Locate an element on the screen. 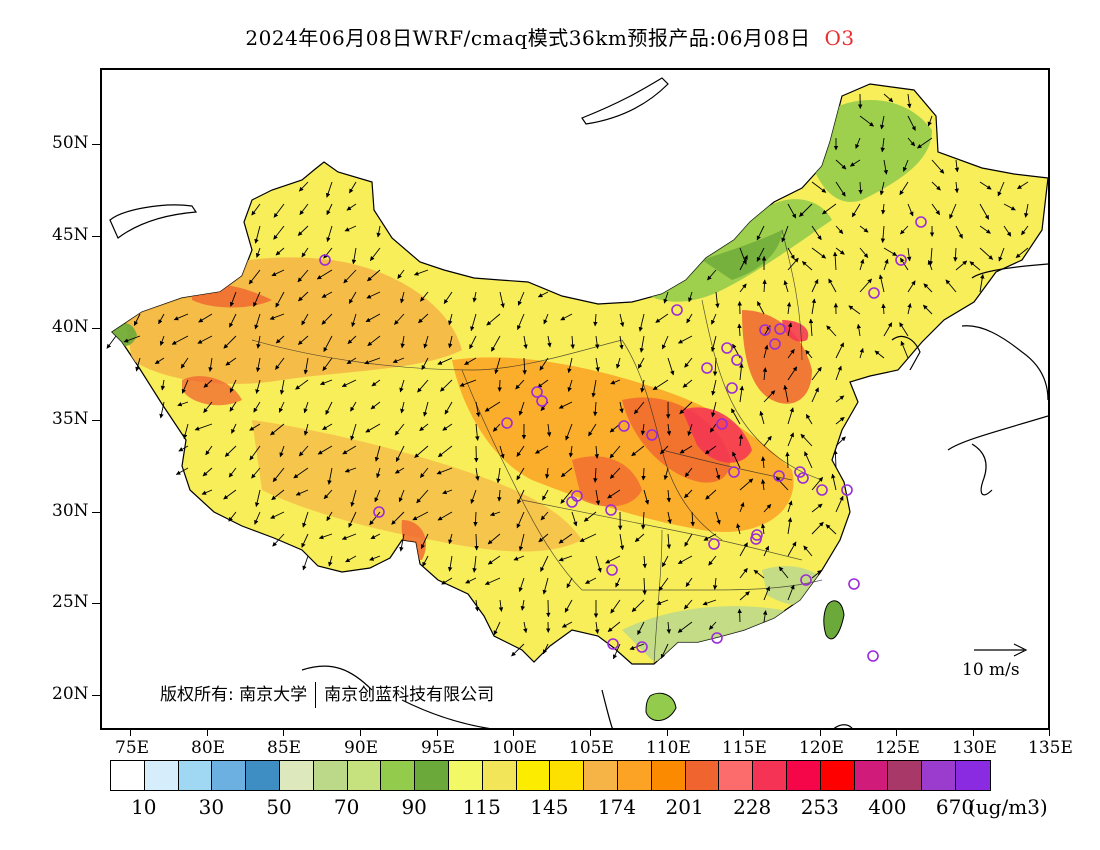  lon-tick is located at coordinates (820, 733).